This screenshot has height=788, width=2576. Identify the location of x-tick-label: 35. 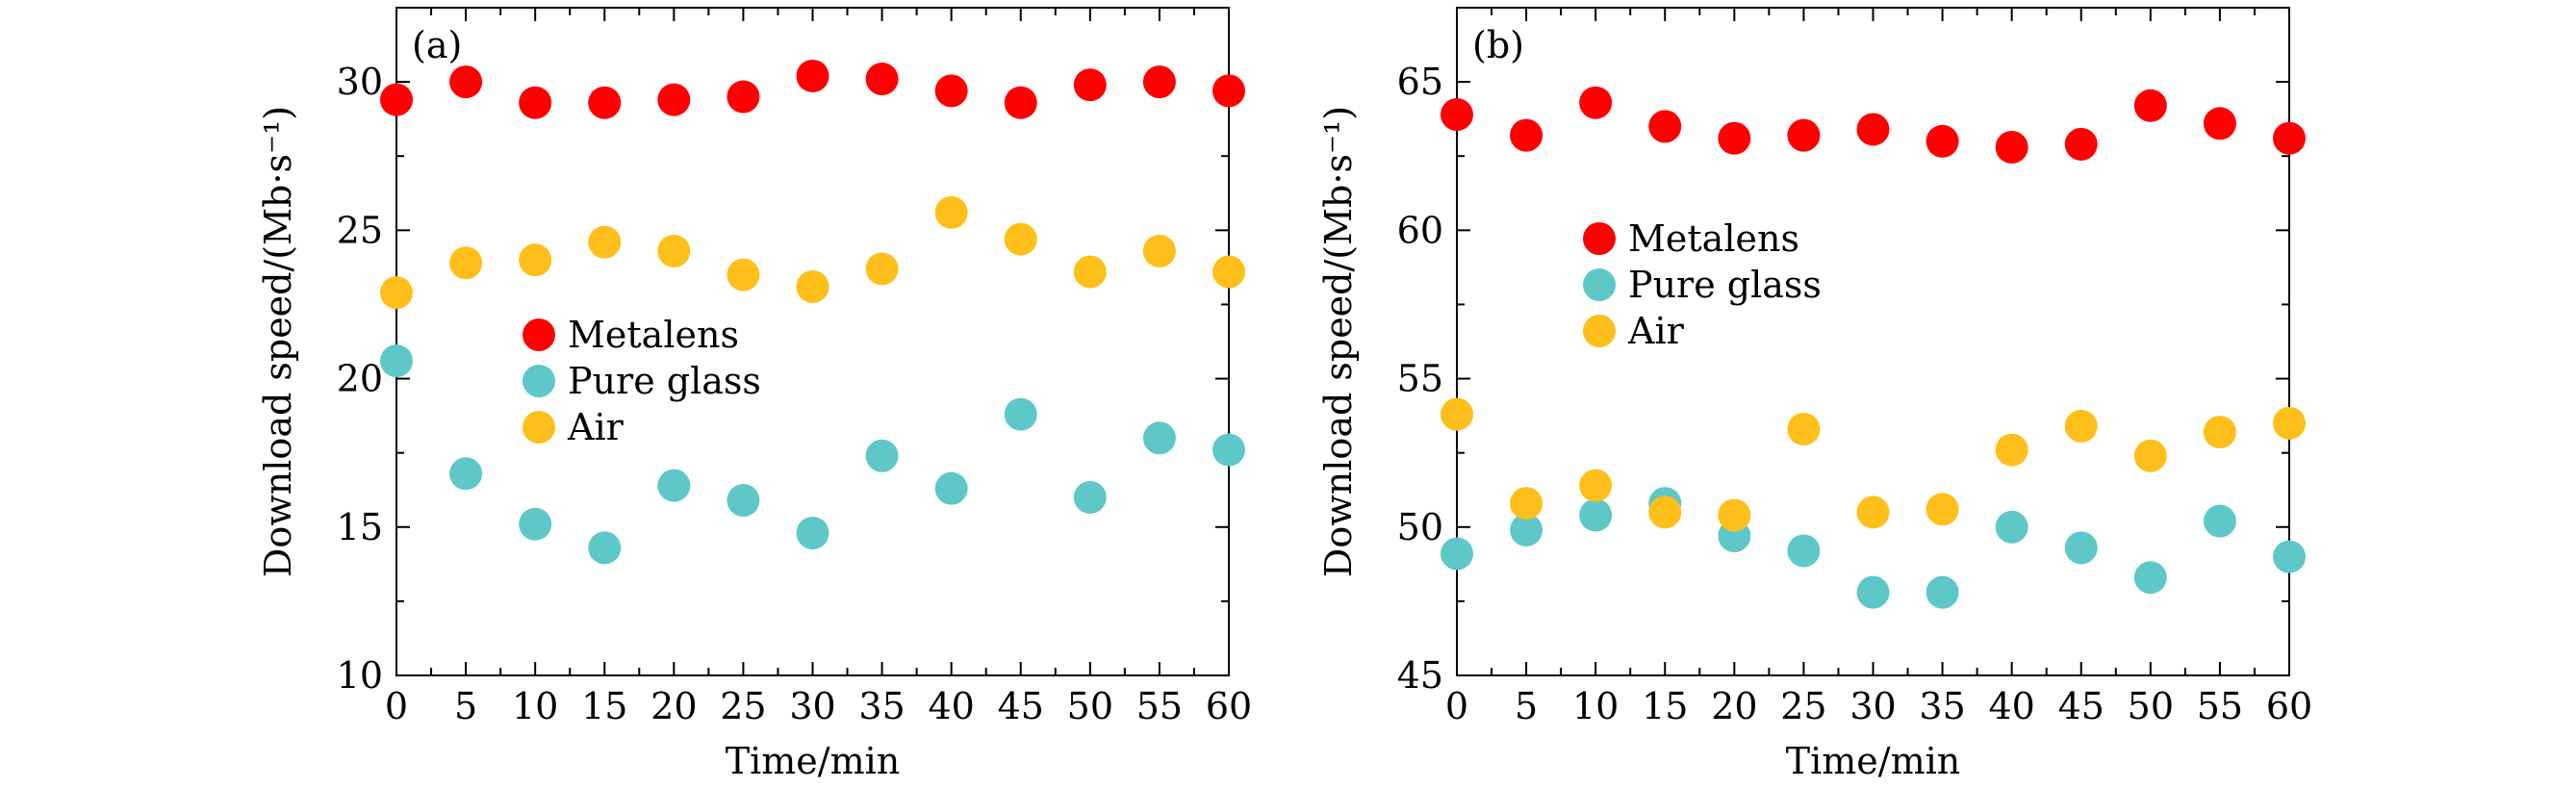
(1942, 706).